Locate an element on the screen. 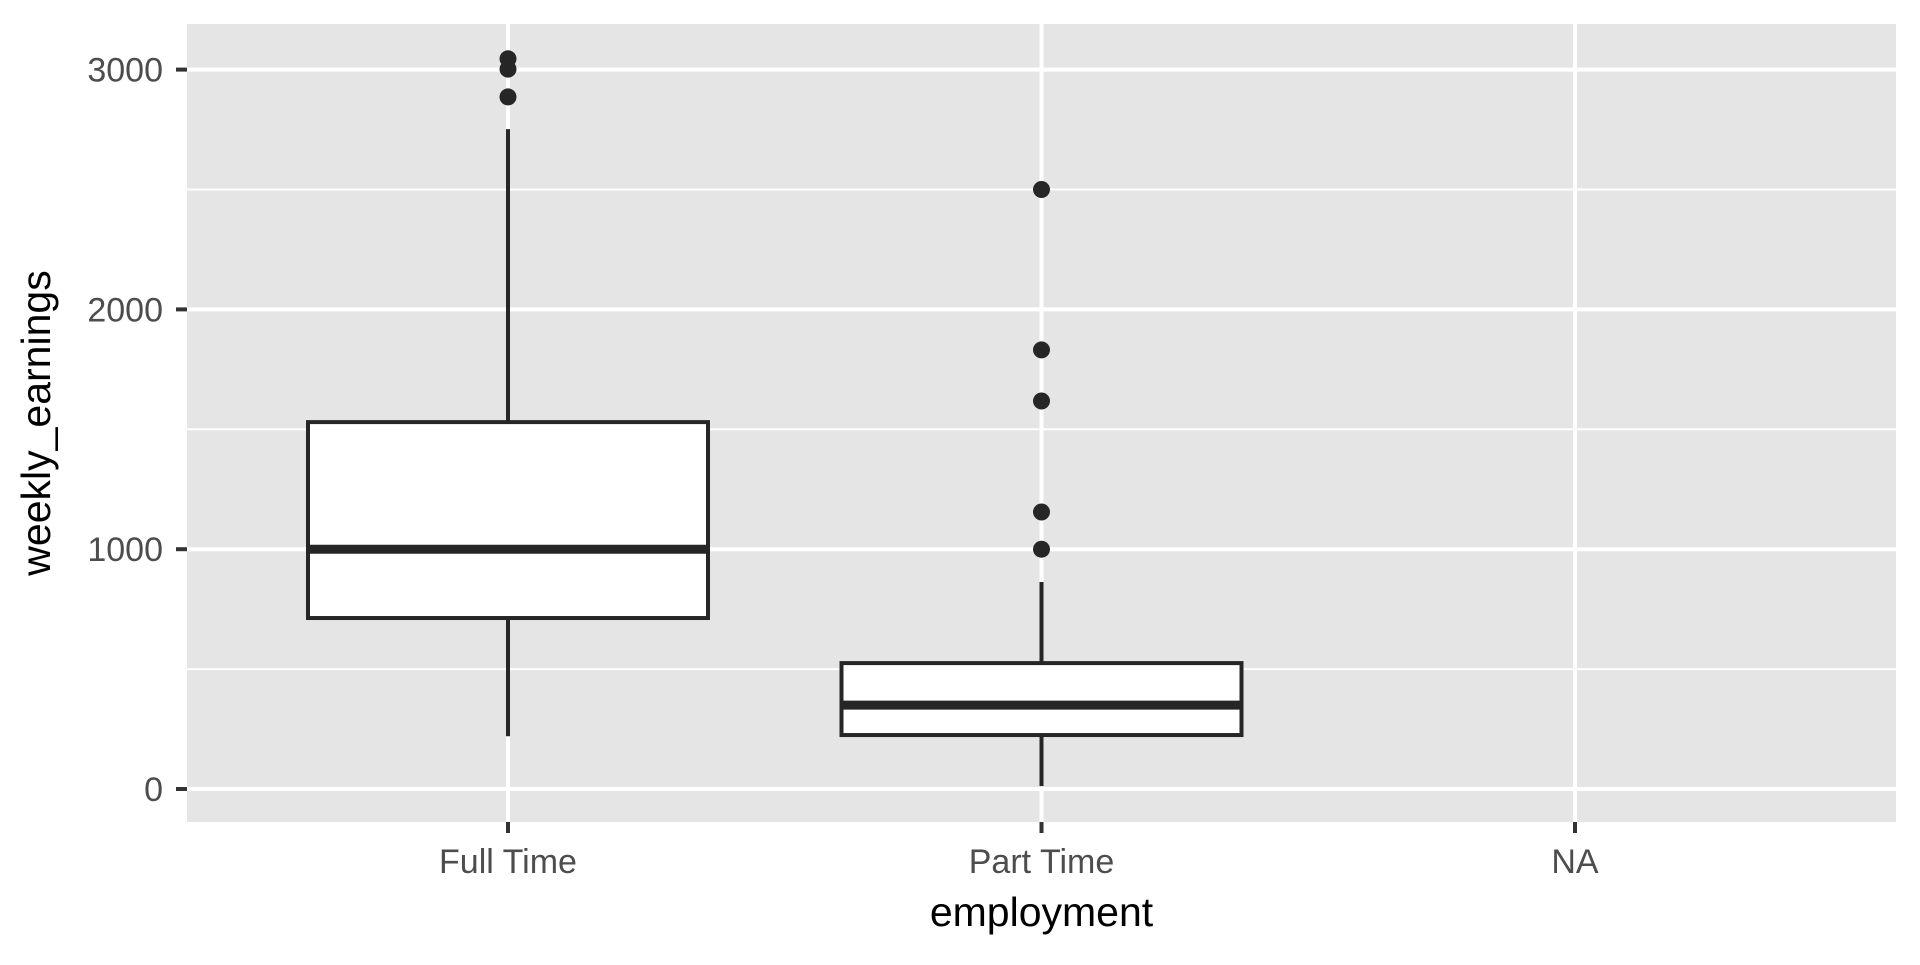 The height and width of the screenshot is (965, 1920). x-axis: Full Time Part Time NA is located at coordinates (1019, 851).